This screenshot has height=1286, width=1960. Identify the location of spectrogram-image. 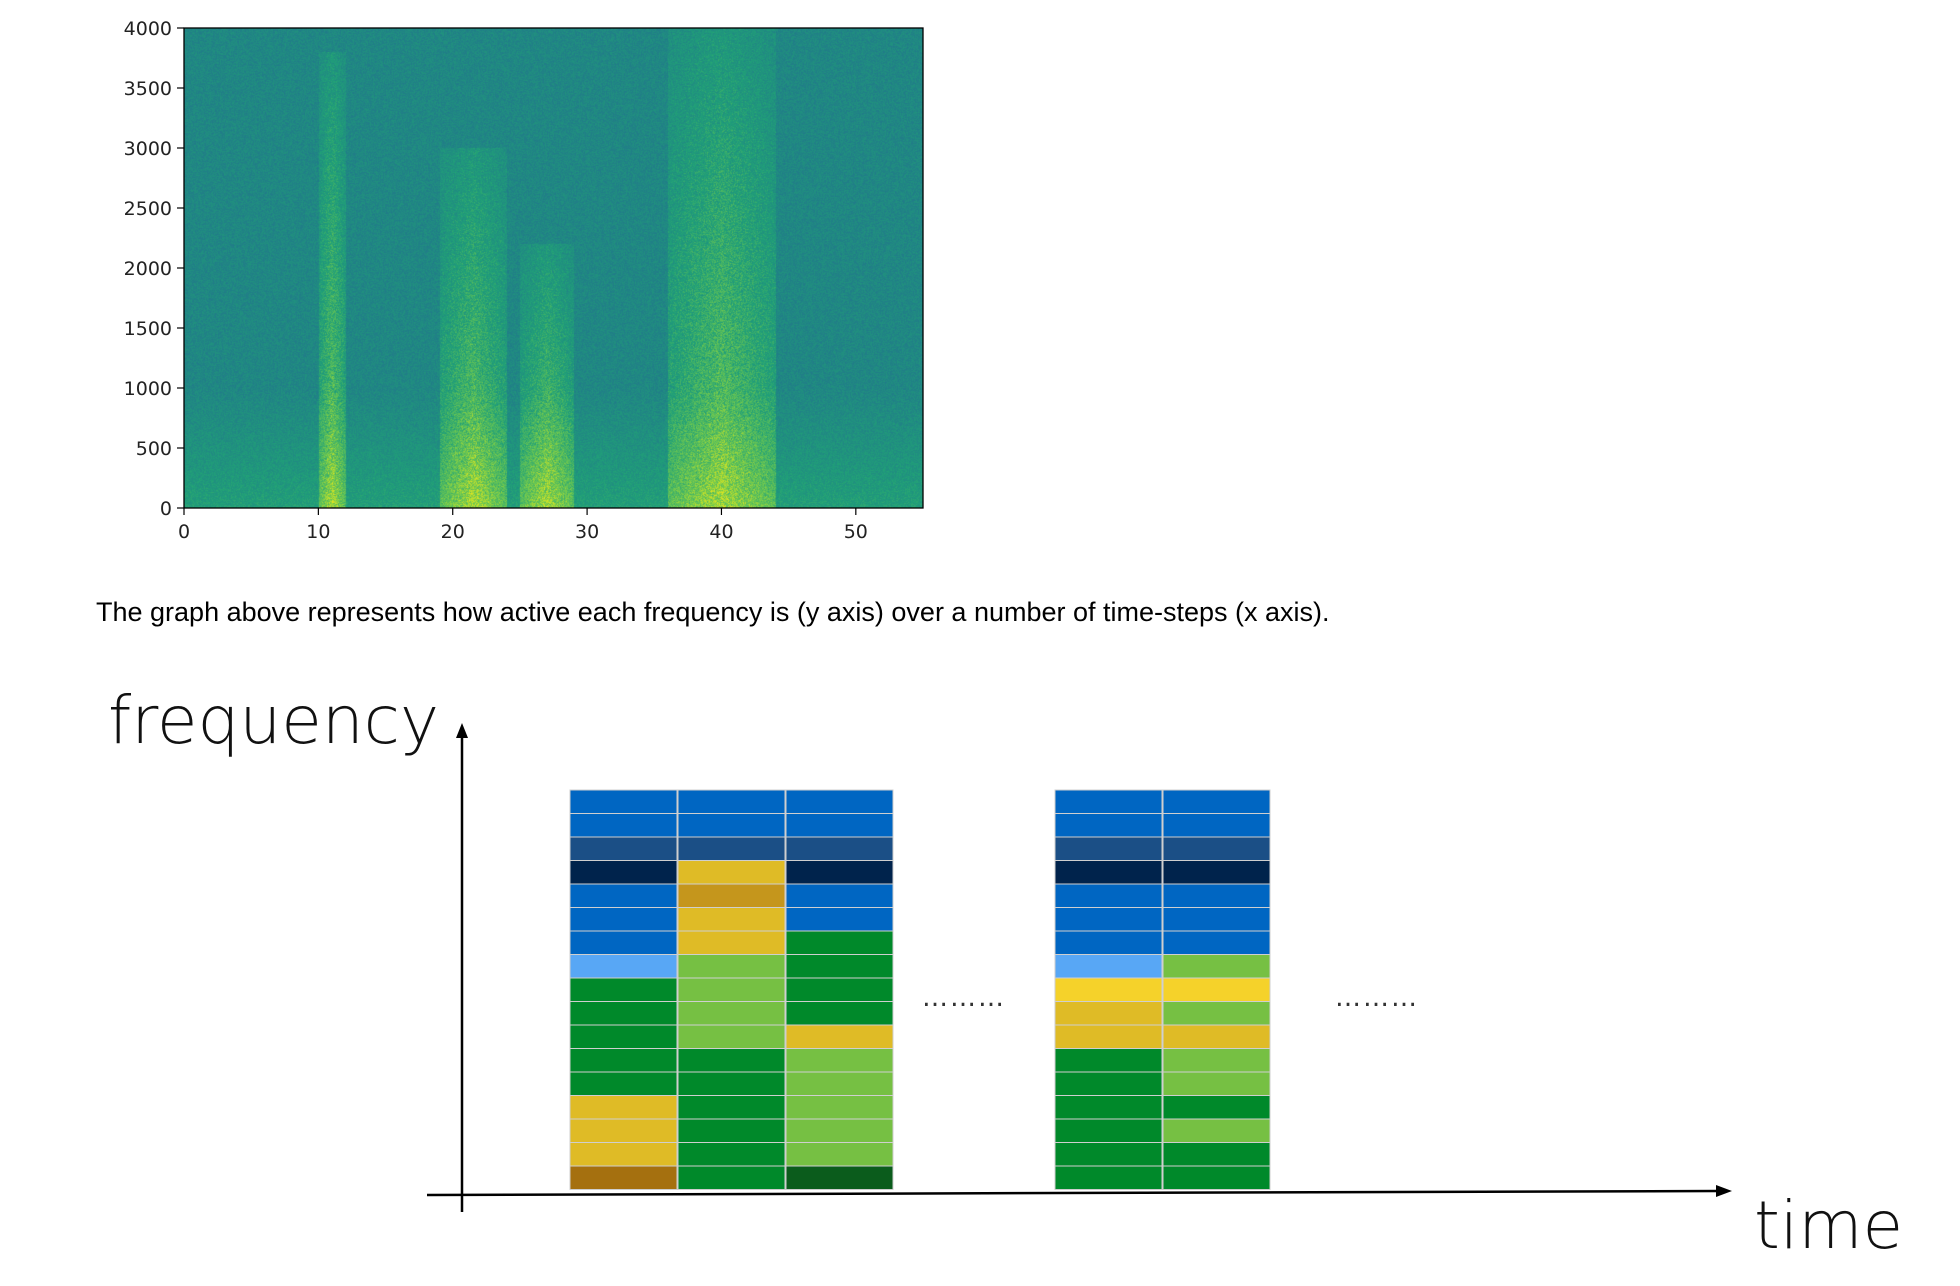
(553, 268).